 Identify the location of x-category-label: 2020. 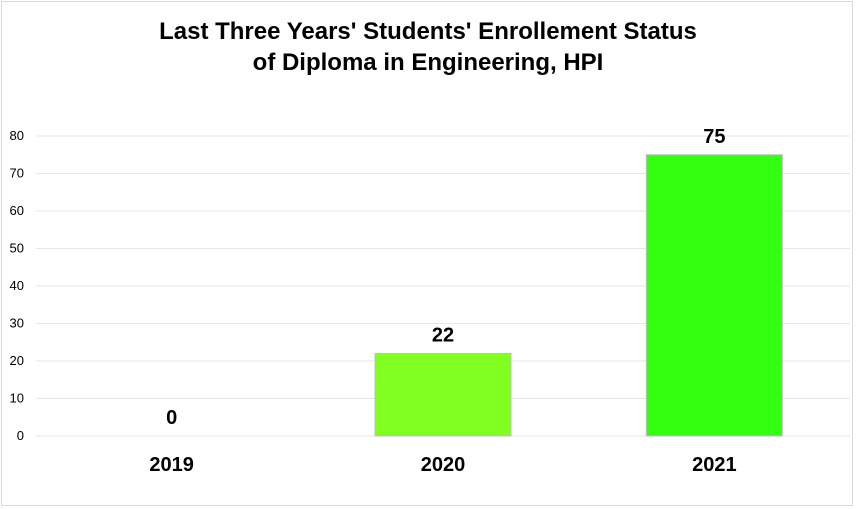
(443, 465).